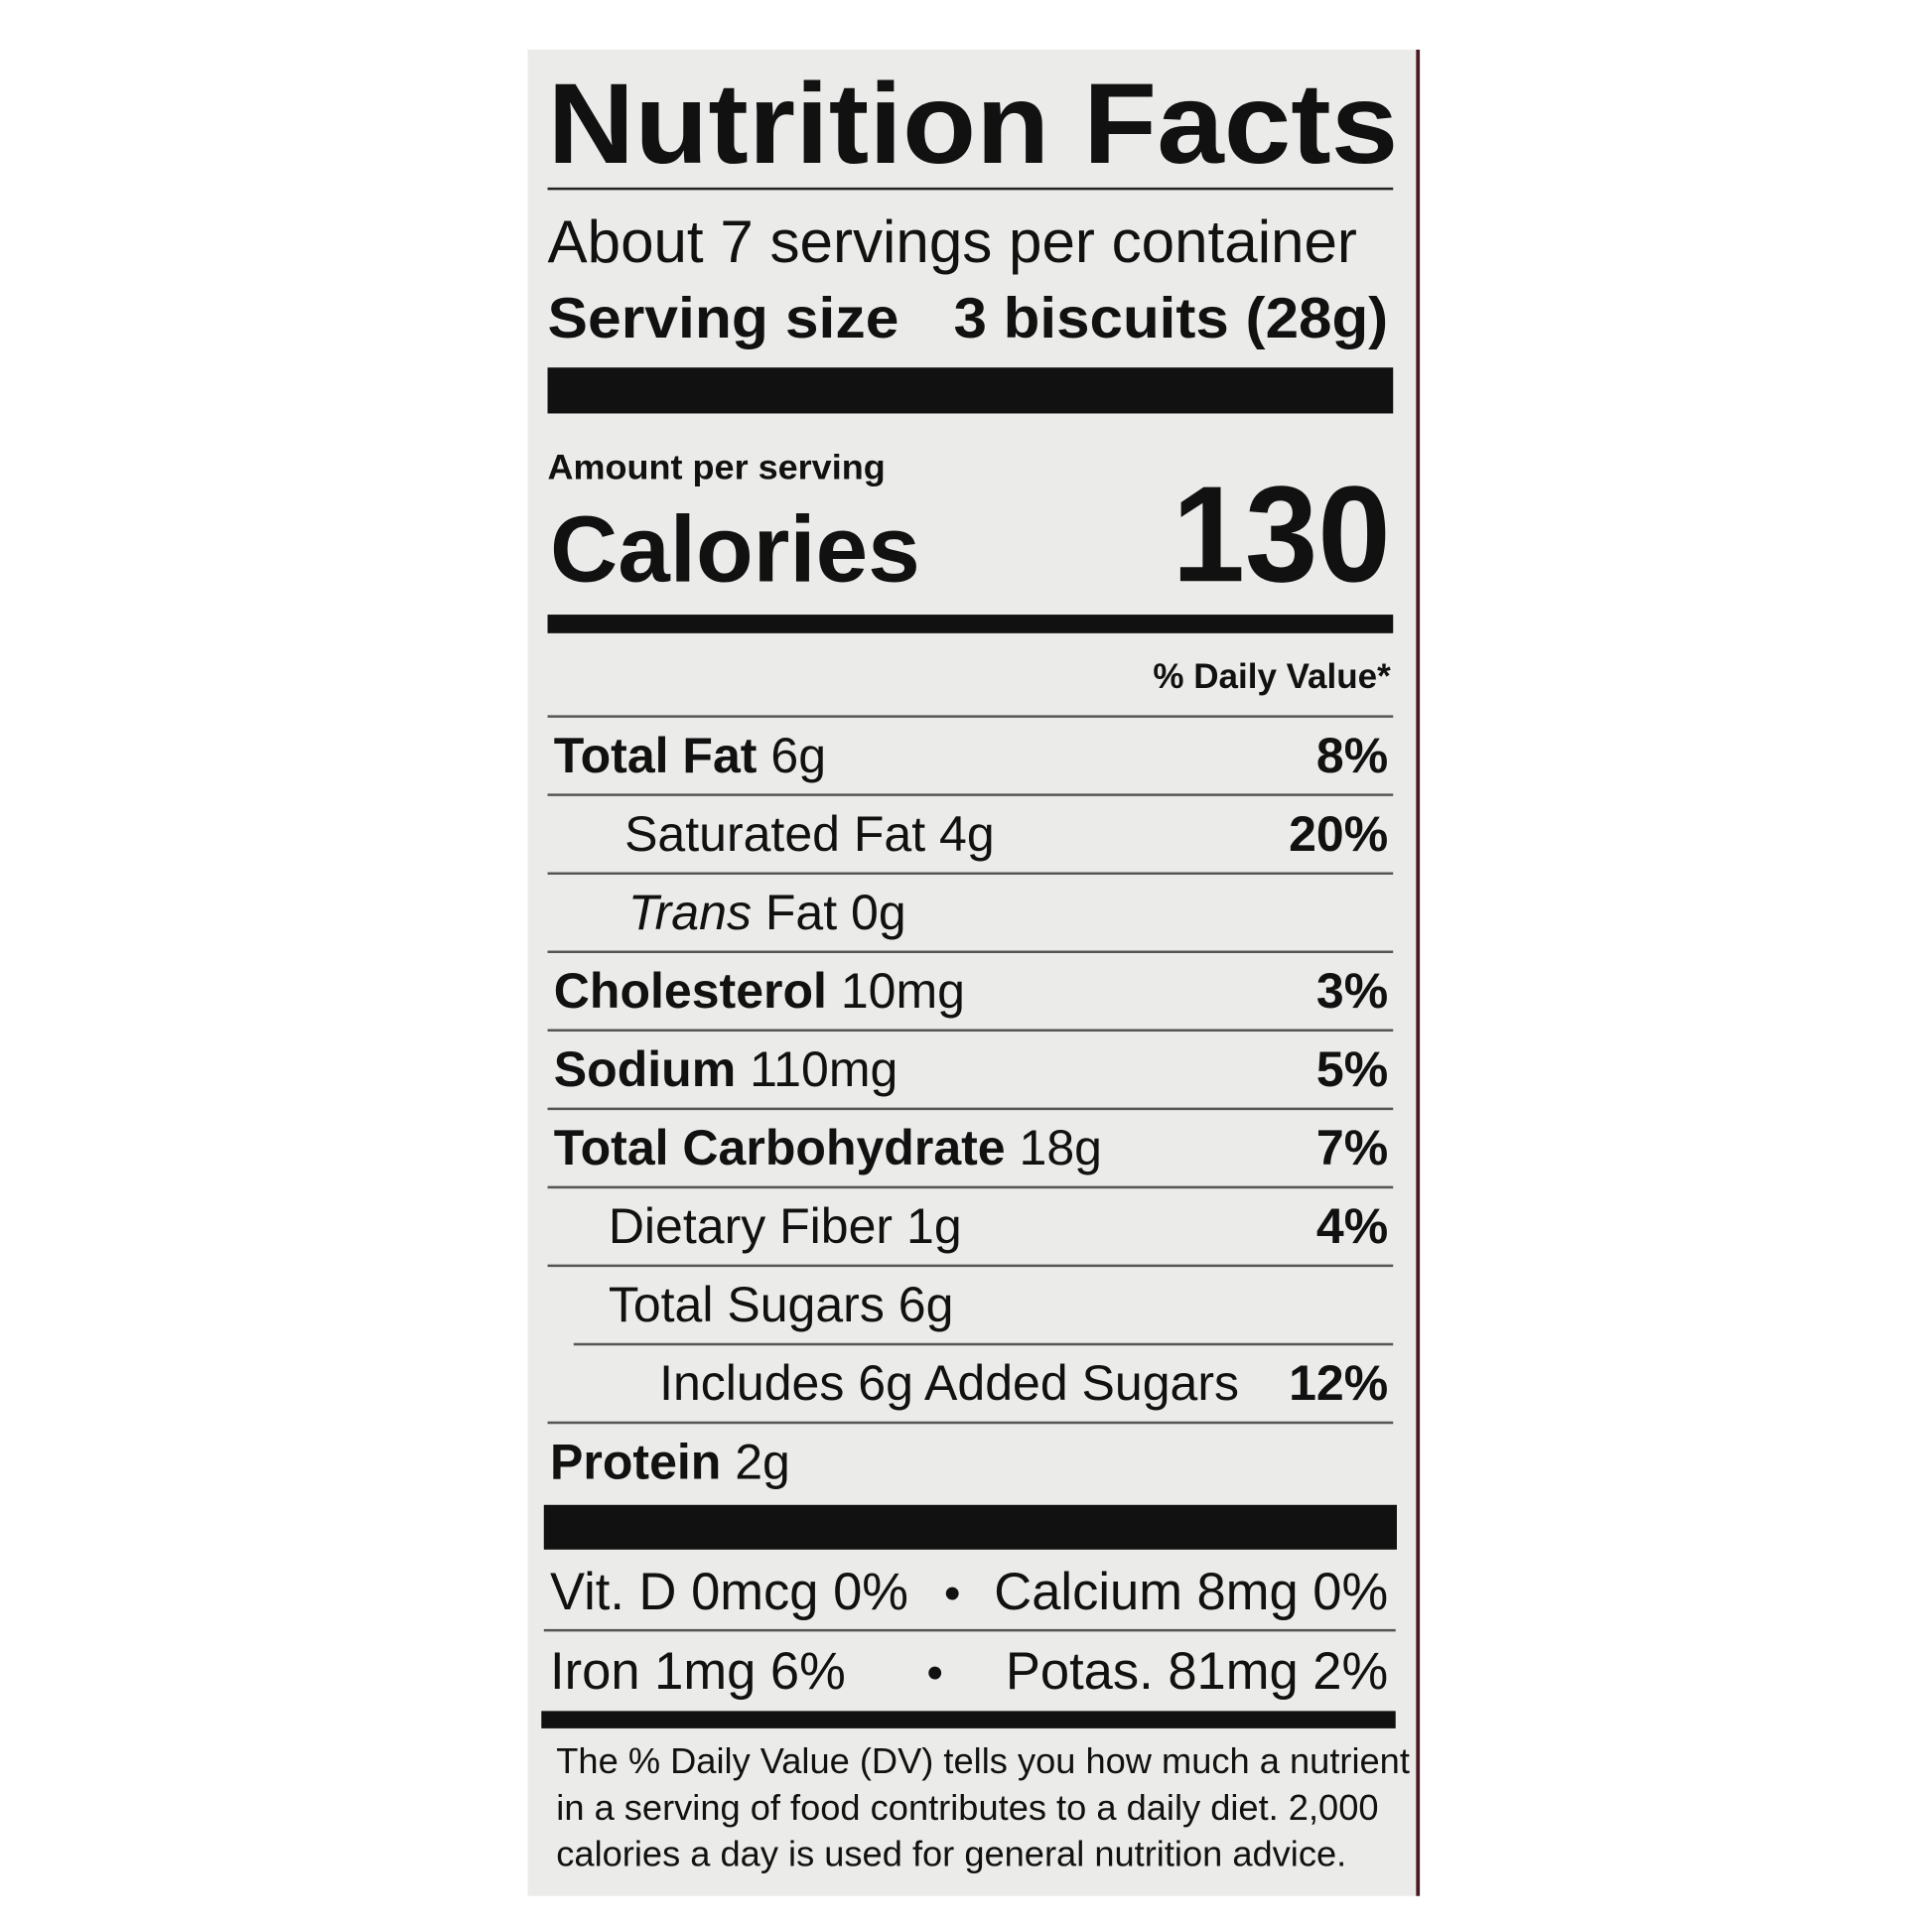 Image resolution: width=1932 pixels, height=1932 pixels. What do you see at coordinates (1339, 1383) in the screenshot?
I see `daily-value: 12%` at bounding box center [1339, 1383].